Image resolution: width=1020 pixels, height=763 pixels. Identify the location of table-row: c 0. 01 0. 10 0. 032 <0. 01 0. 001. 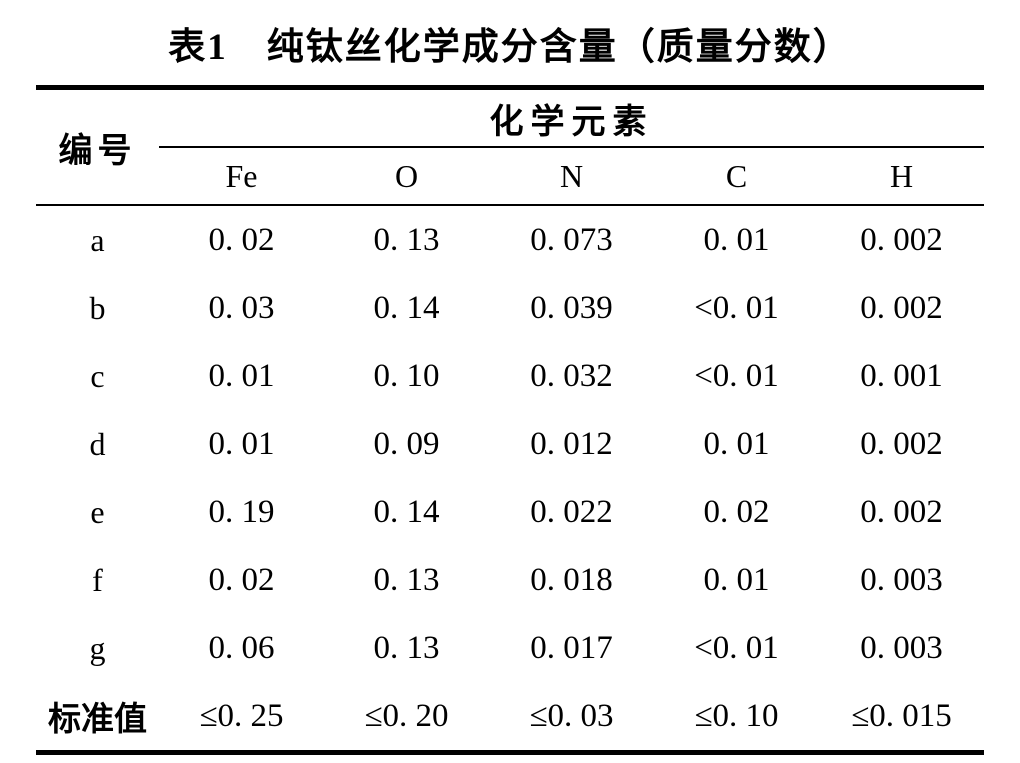
(510, 376).